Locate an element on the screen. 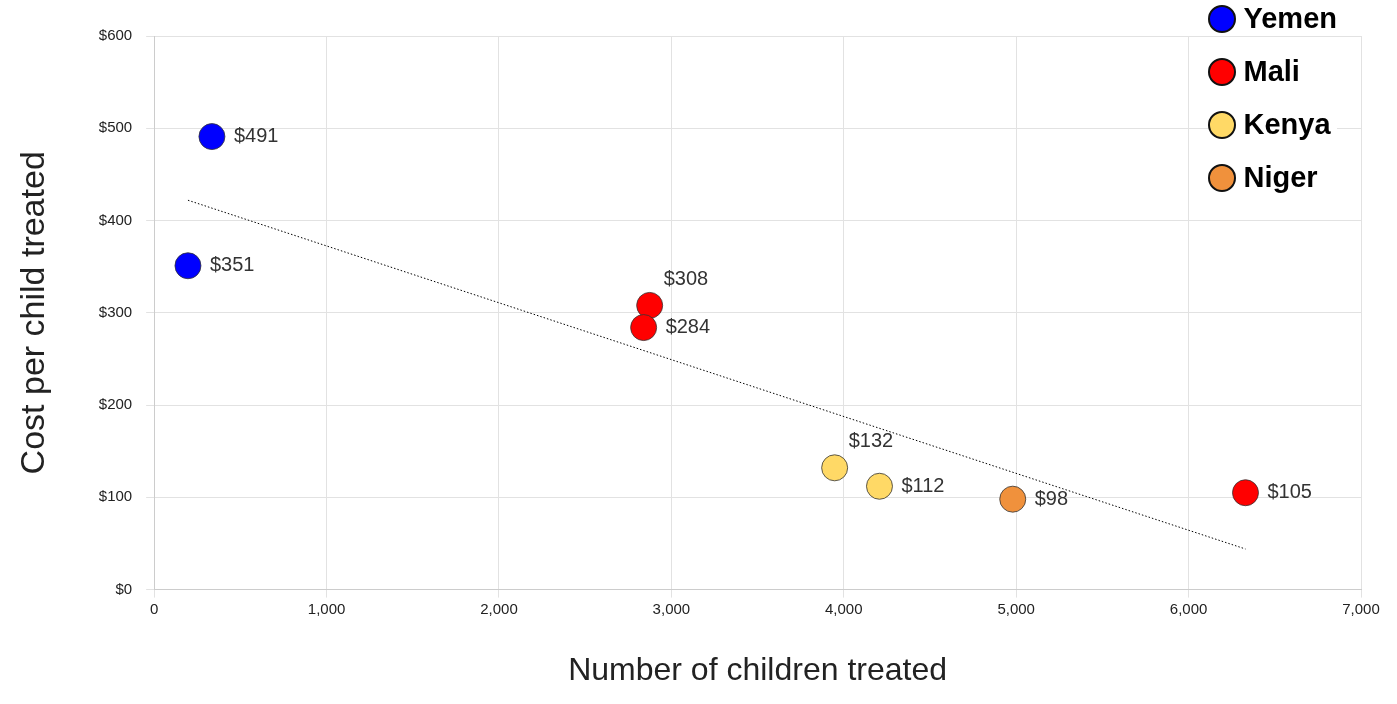 This screenshot has width=1397, height=704. x-tick-label: 7,000 is located at coordinates (1361, 608).